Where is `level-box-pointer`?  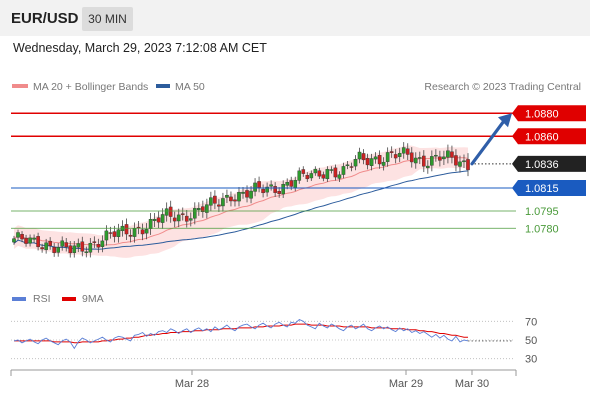
level-box-pointer is located at coordinates (515, 113).